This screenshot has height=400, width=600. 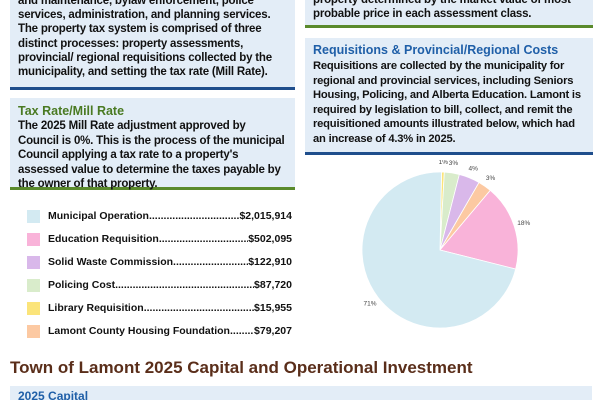 What do you see at coordinates (273, 308) in the screenshot?
I see `legend-value: $15,955` at bounding box center [273, 308].